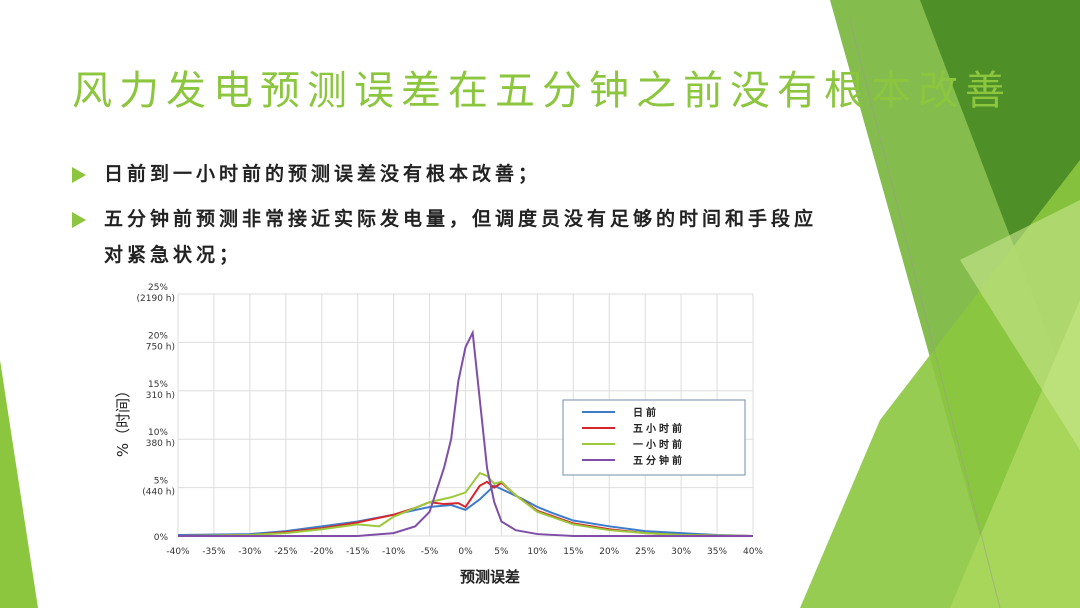 Image resolution: width=1080 pixels, height=608 pixels. What do you see at coordinates (158, 493) in the screenshot?
I see `y-tick-sublabel: (440 h)` at bounding box center [158, 493].